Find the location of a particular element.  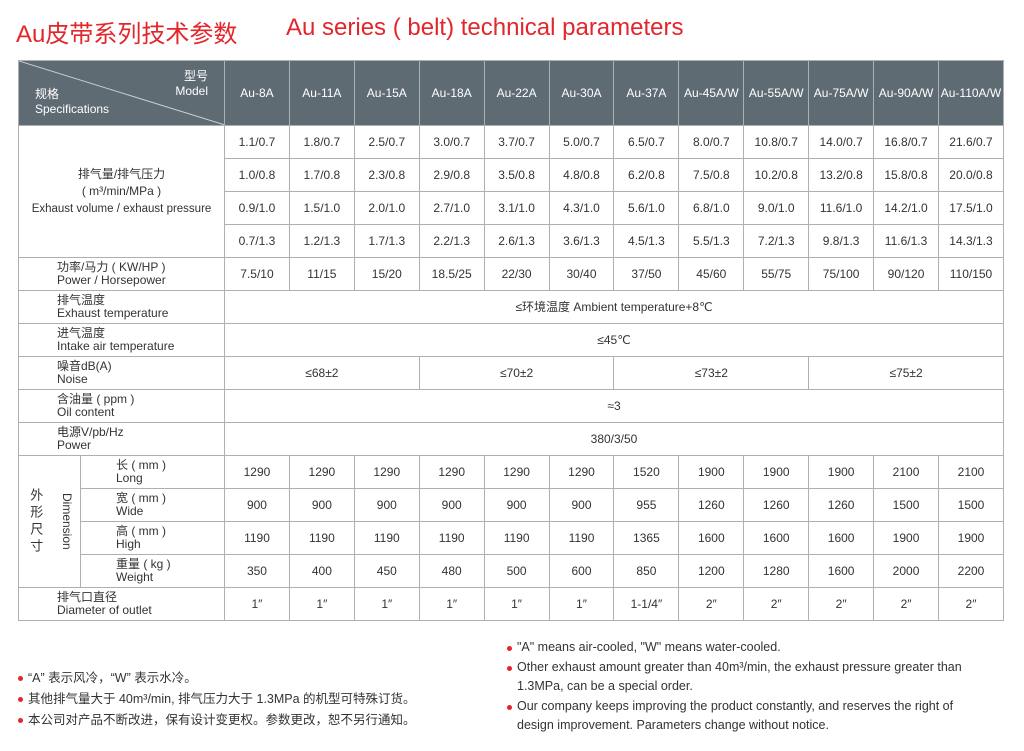

cell: 1600 is located at coordinates (841, 571).